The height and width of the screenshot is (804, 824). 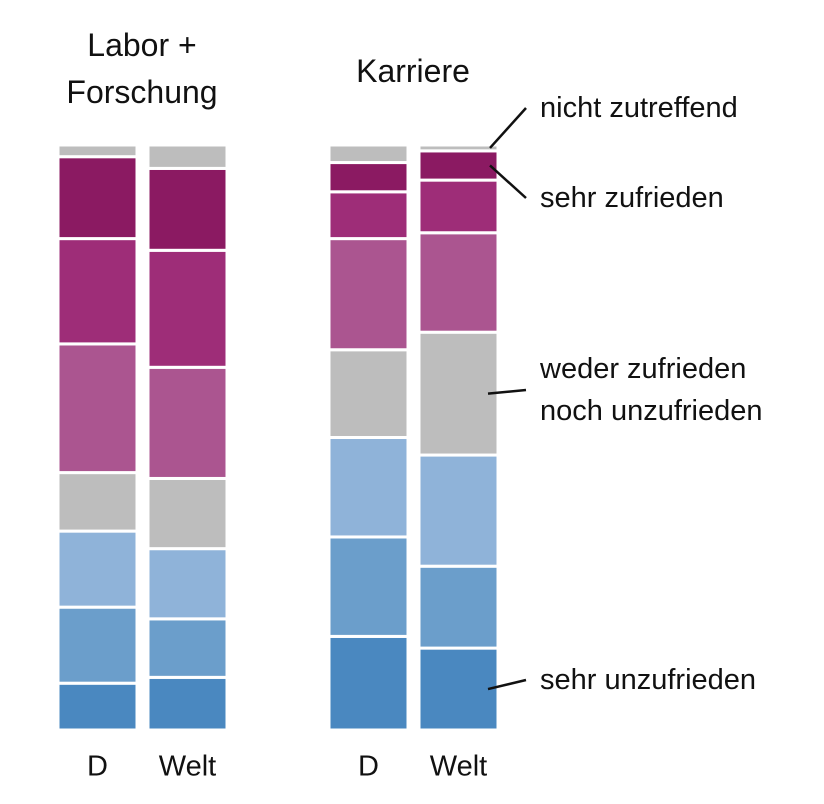 What do you see at coordinates (632, 198) in the screenshot?
I see `series-label: sehr zufrieden` at bounding box center [632, 198].